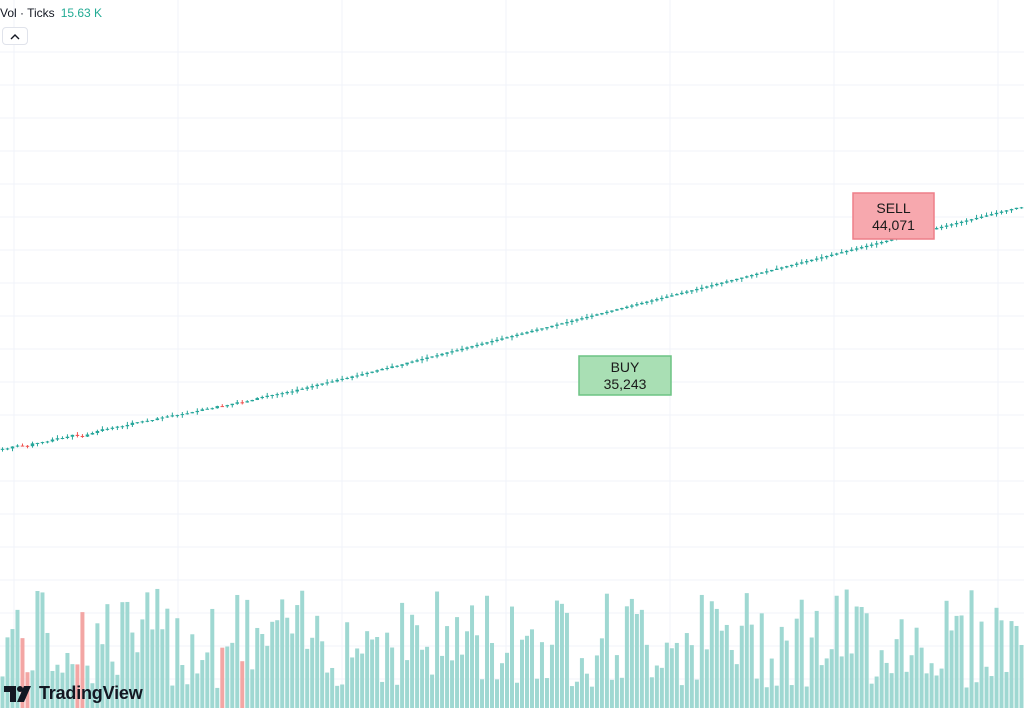  Describe the element at coordinates (91, 693) in the screenshot. I see `brand-name: TradingView` at that location.